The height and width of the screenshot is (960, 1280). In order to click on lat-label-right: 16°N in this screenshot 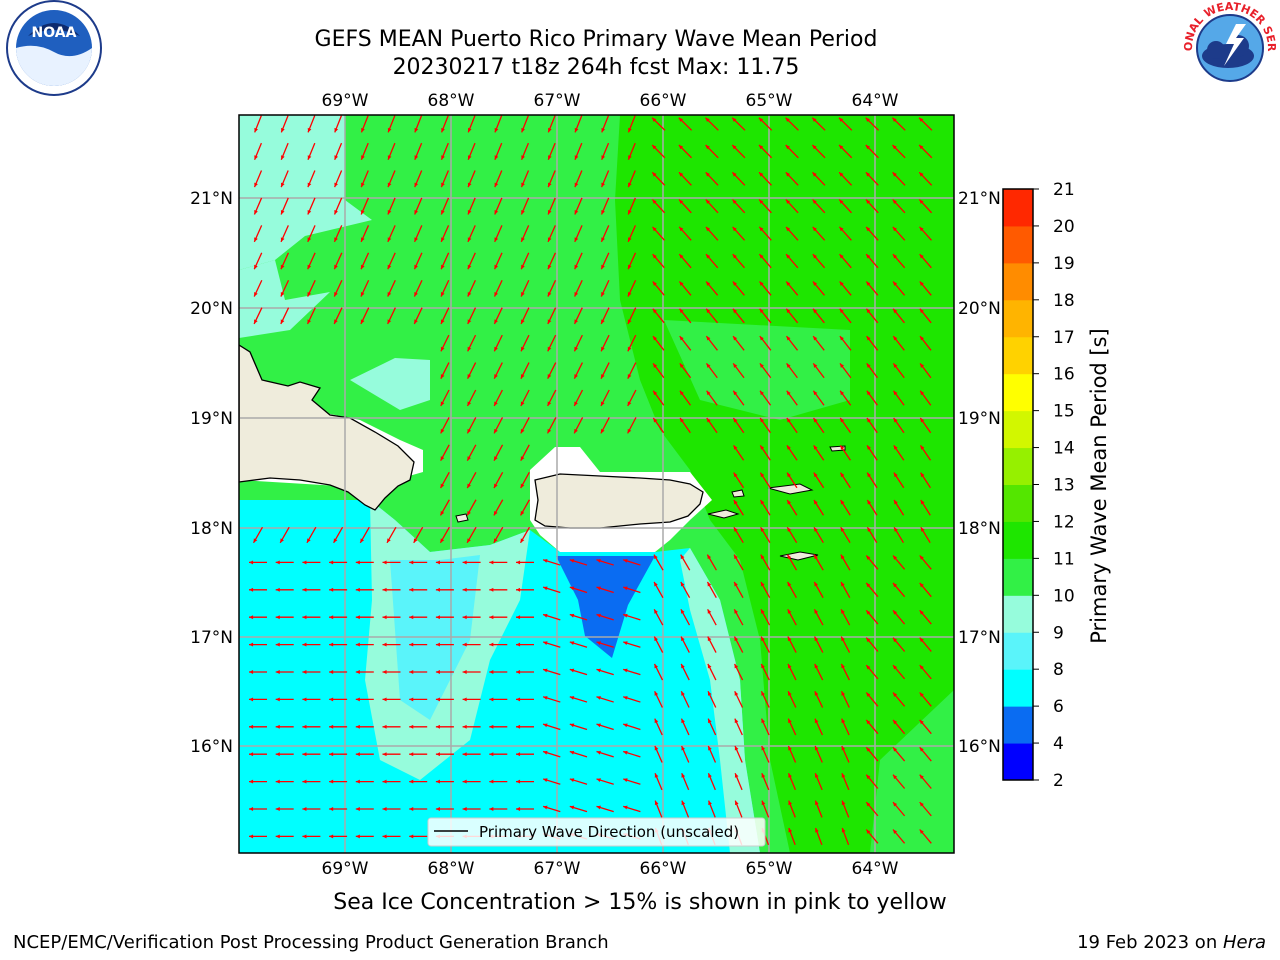, I will do `click(979, 747)`.